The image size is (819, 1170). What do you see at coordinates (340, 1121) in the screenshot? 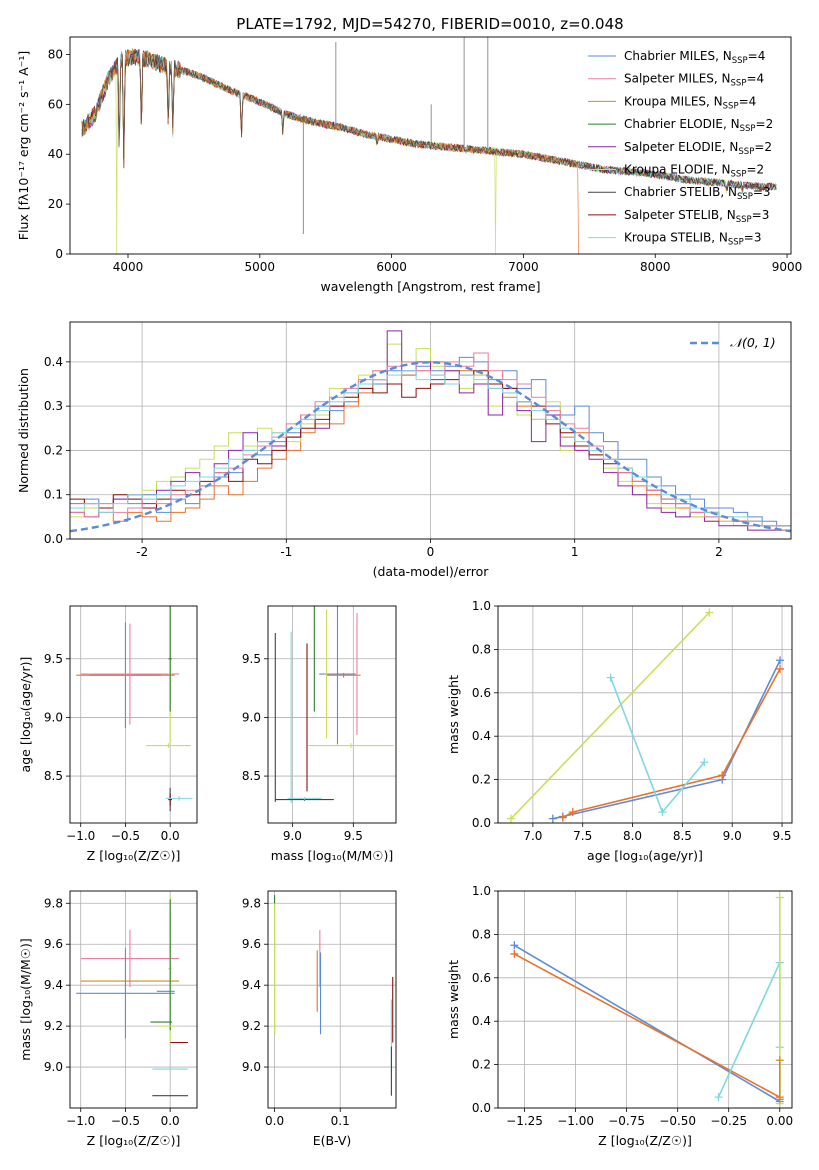
I see `x-tick-label: 0.1` at bounding box center [340, 1121].